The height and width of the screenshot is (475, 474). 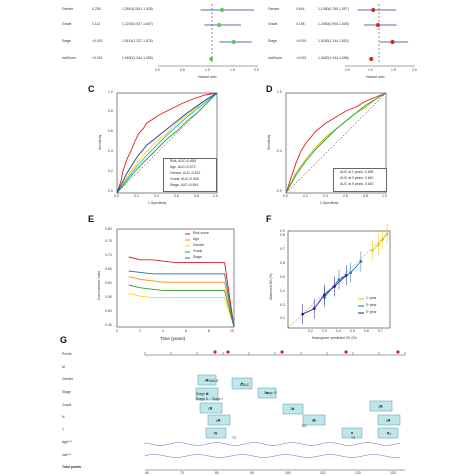 I want to click on calib-xtick-2: 0.4, so click(x=338, y=331).